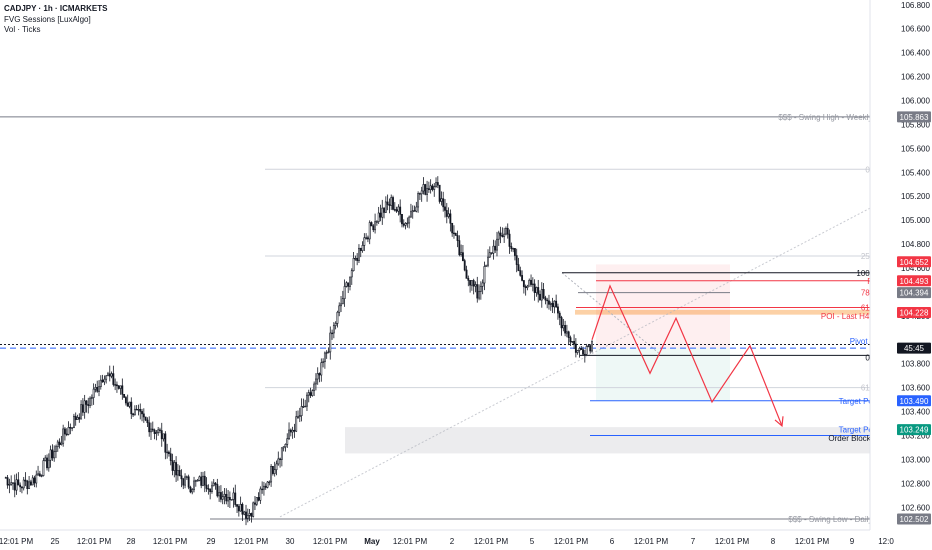 The width and height of the screenshot is (932, 550). Describe the element at coordinates (722, 312) in the screenshot. I see `poi-zone` at that location.